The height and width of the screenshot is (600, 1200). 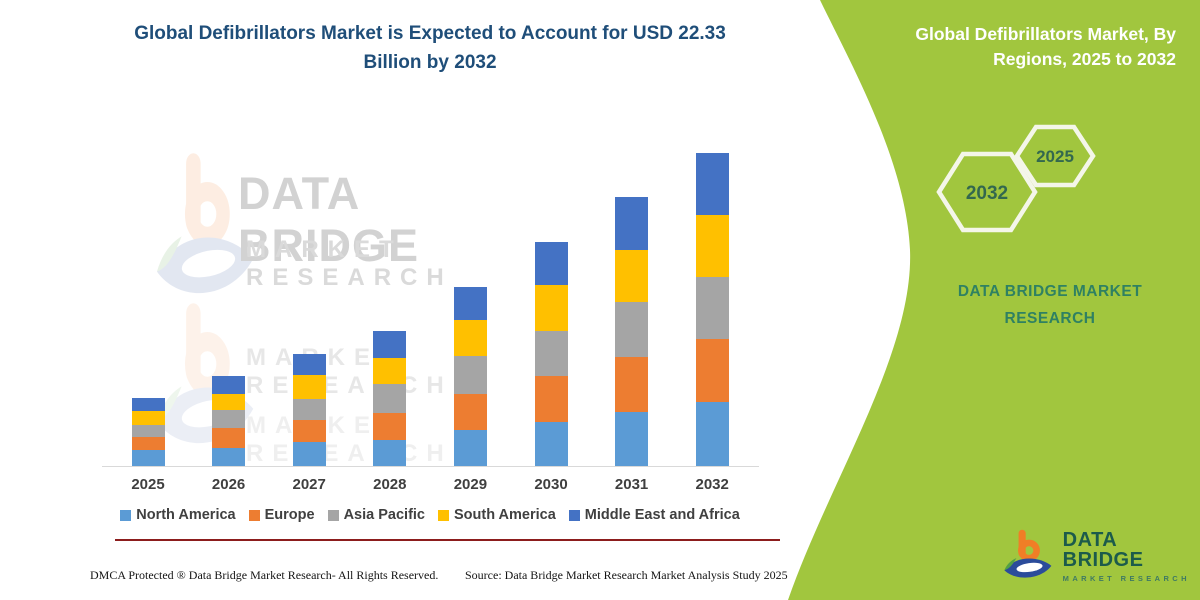 I want to click on legend-item: Europe, so click(x=281, y=515).